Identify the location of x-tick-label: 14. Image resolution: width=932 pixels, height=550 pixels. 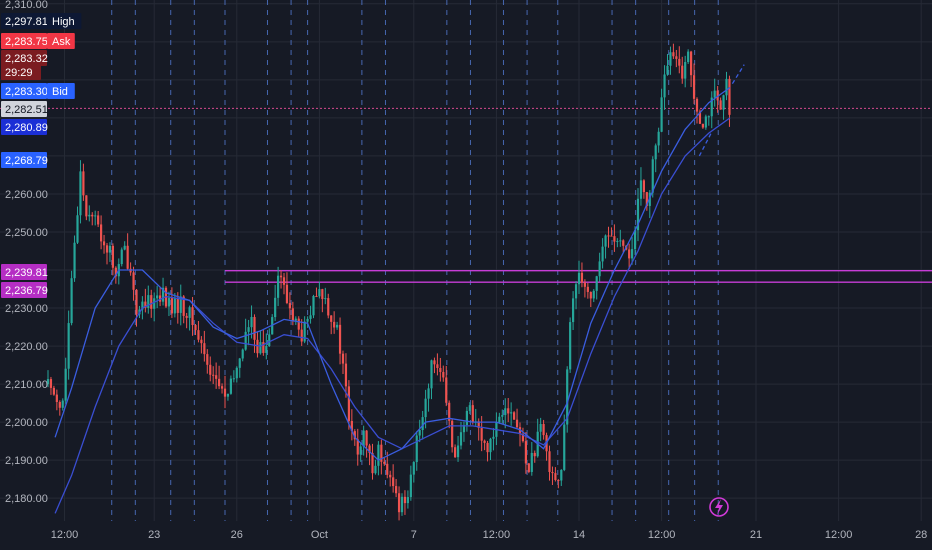
(579, 535).